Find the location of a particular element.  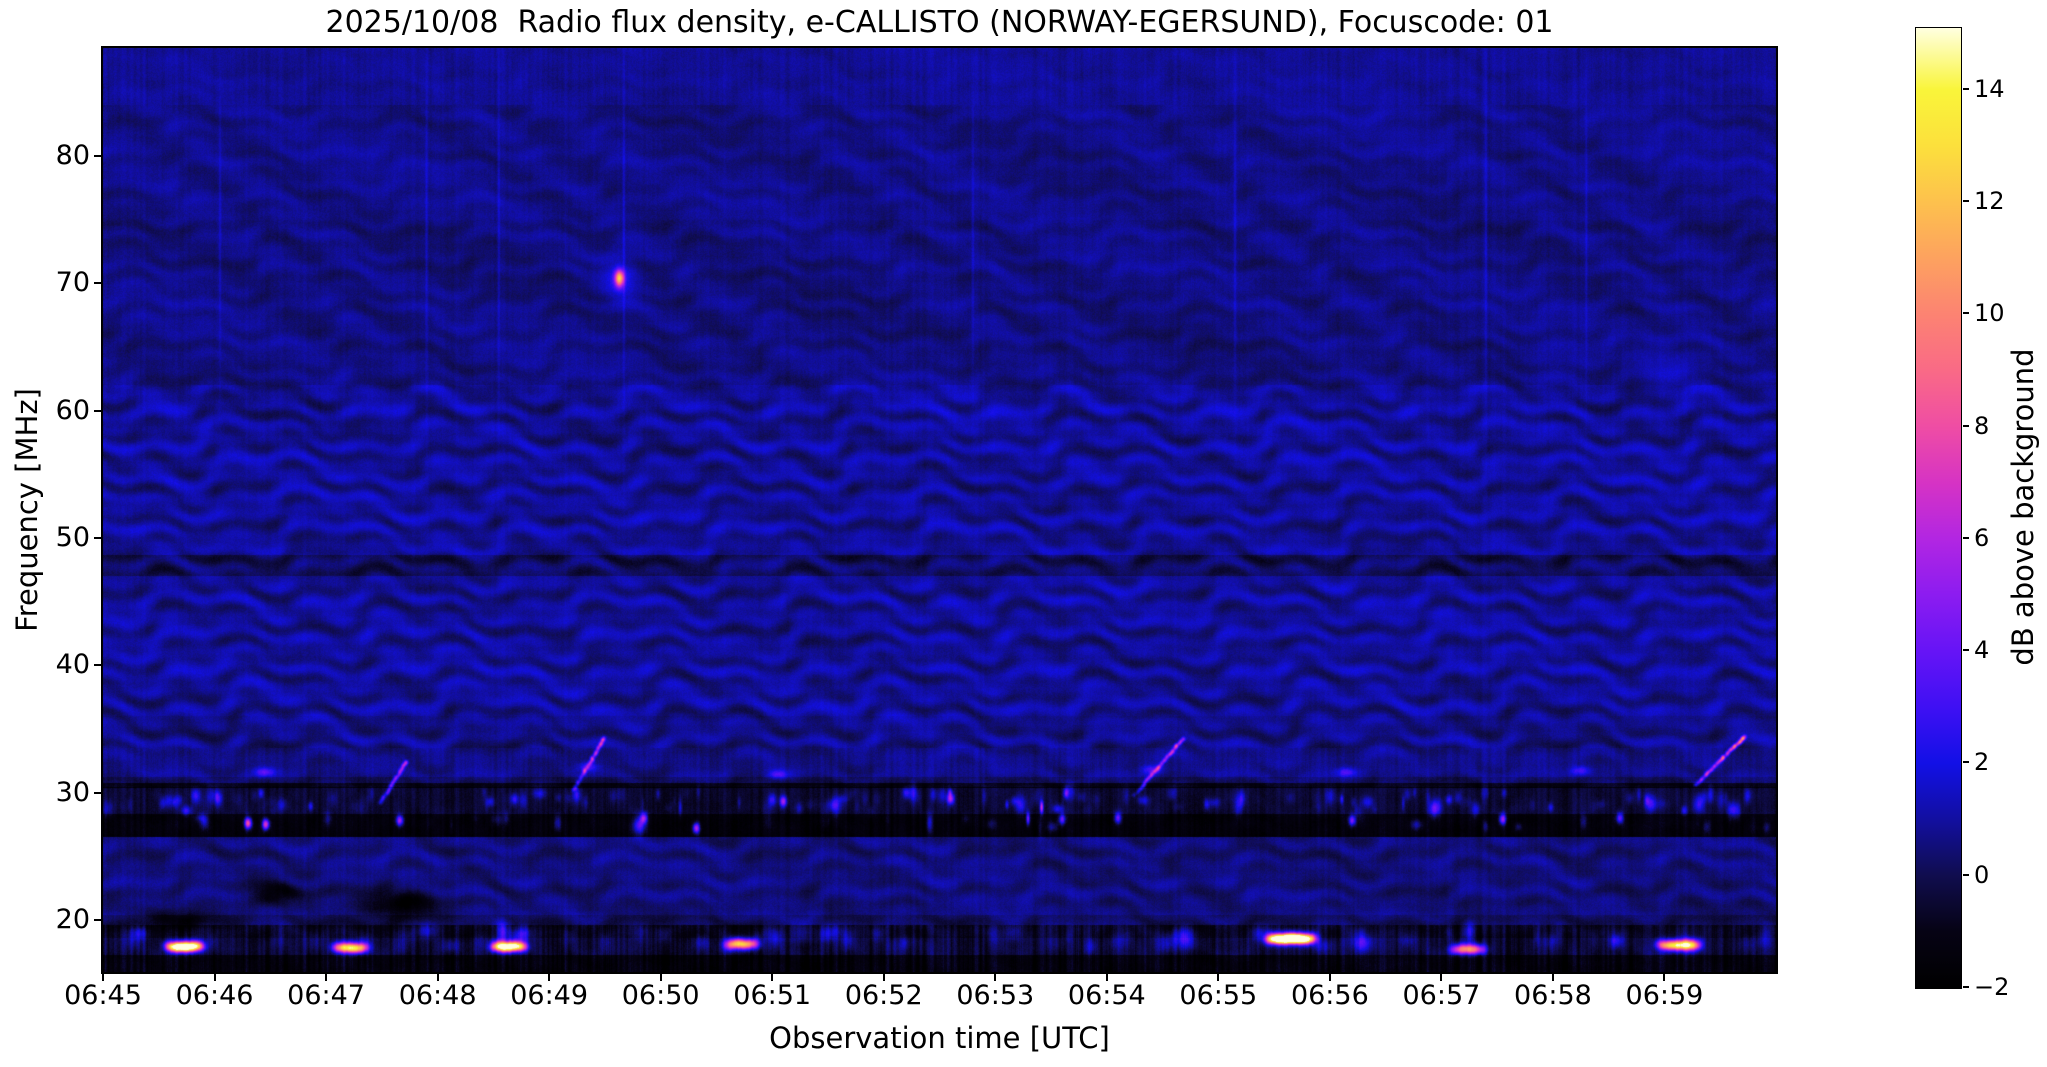

x-tick-label: 06:49 is located at coordinates (549, 995).